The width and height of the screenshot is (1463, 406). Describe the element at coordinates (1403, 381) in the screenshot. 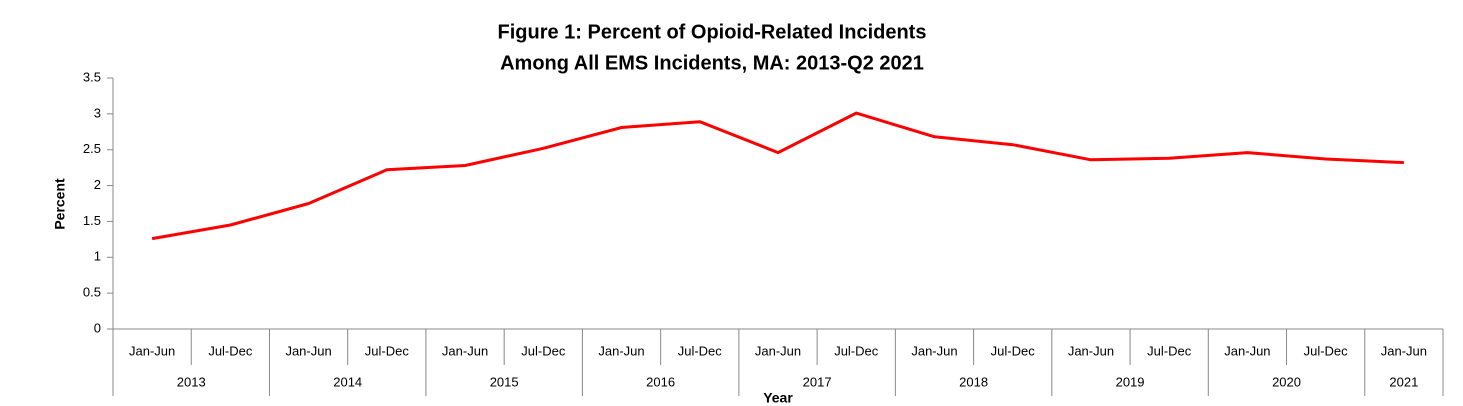

I see `x-group-label: 2021` at that location.